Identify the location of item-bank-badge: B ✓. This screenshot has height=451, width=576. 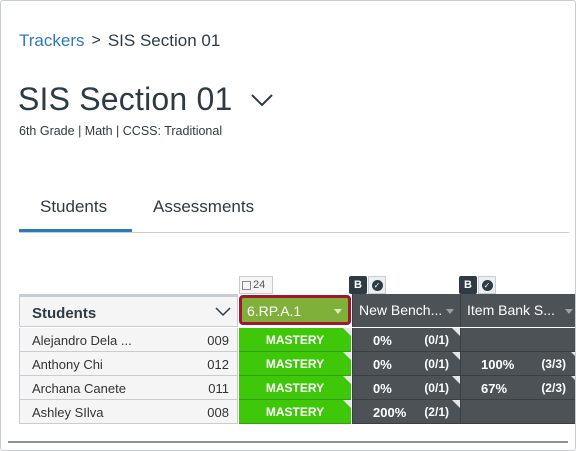
(477, 285).